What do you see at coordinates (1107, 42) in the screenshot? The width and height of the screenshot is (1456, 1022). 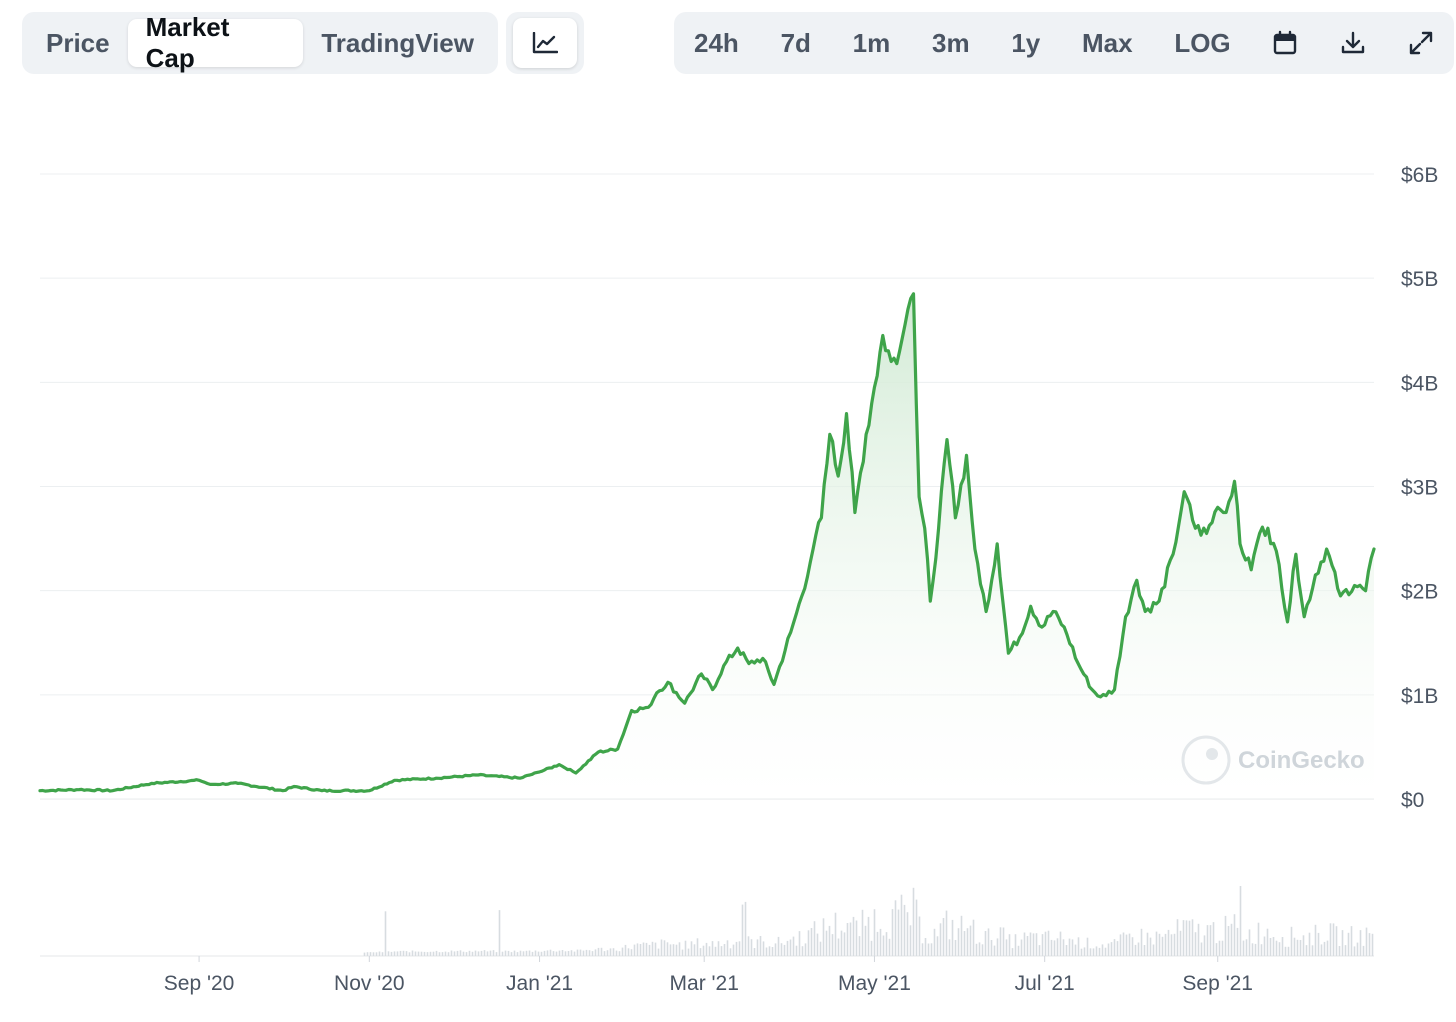 I see `range-max-button: Max` at bounding box center [1107, 42].